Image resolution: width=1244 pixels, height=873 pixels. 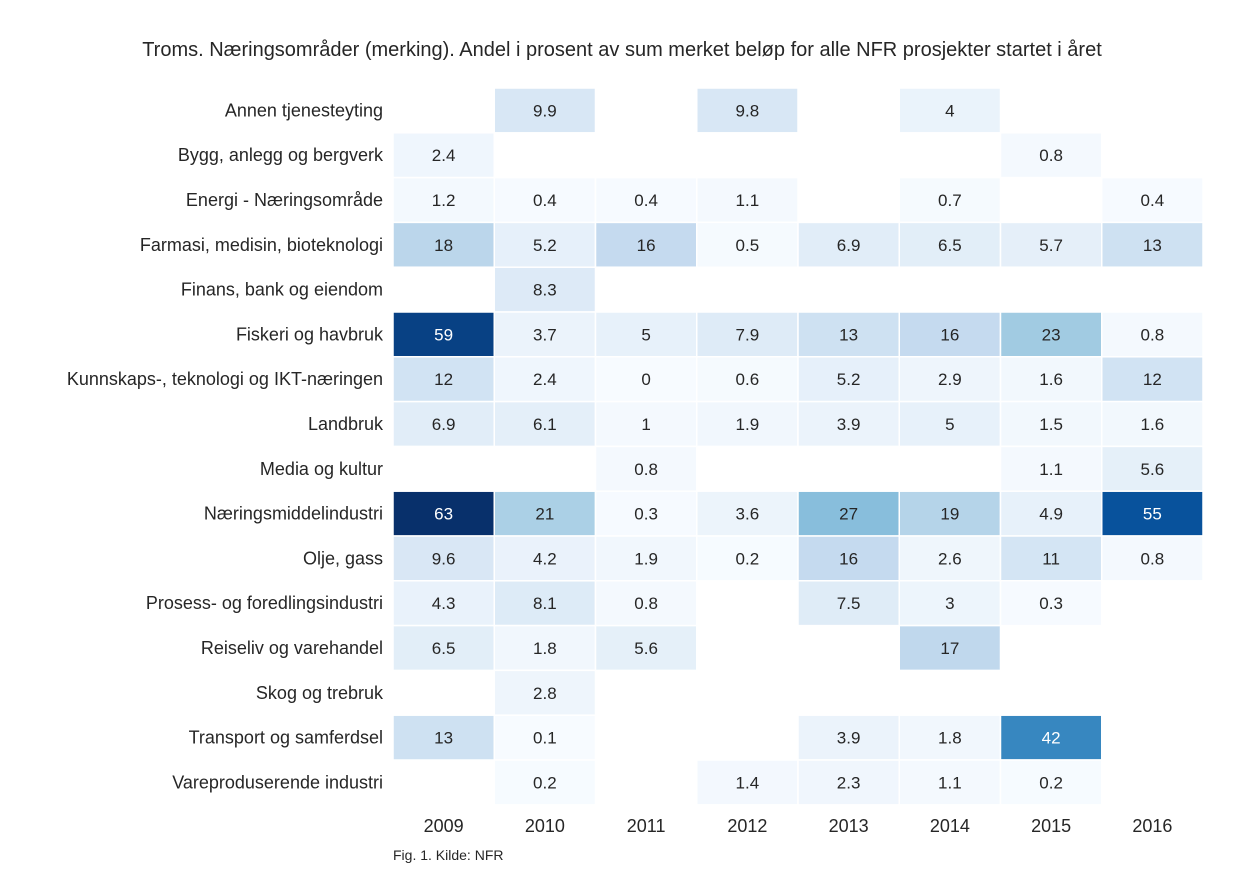 What do you see at coordinates (1051, 558) in the screenshot?
I see `cell-value-label: 11` at bounding box center [1051, 558].